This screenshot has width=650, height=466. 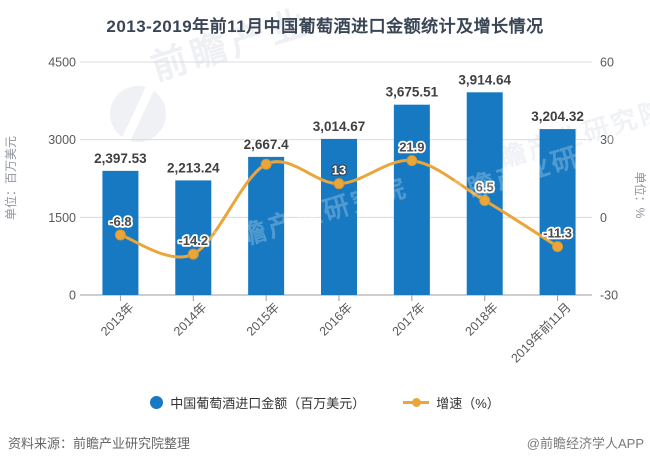 What do you see at coordinates (117, 319) in the screenshot?
I see `x-axis-label: 2013年` at bounding box center [117, 319].